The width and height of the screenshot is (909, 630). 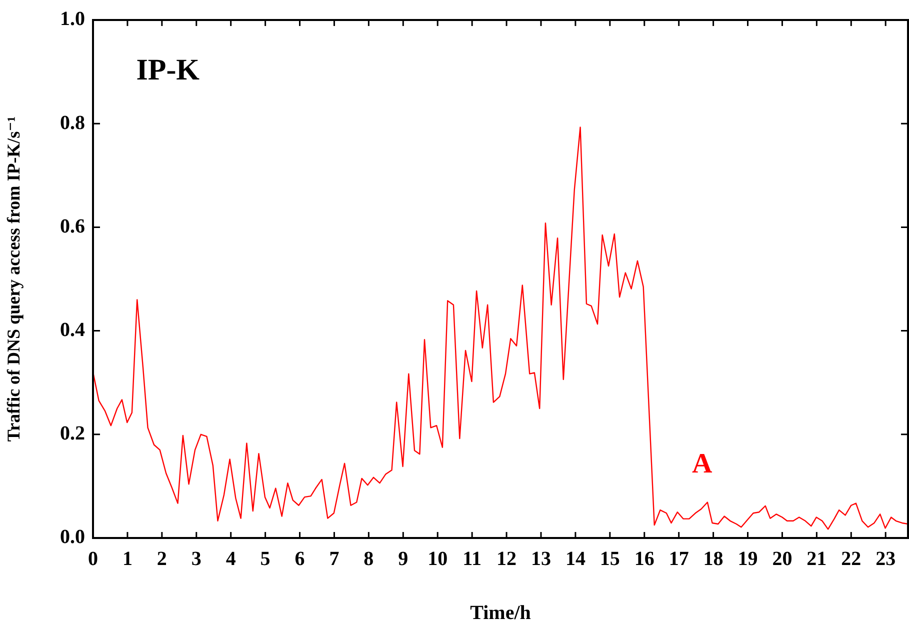 What do you see at coordinates (72, 433) in the screenshot?
I see `y-tick-label: 0.2` at bounding box center [72, 433].